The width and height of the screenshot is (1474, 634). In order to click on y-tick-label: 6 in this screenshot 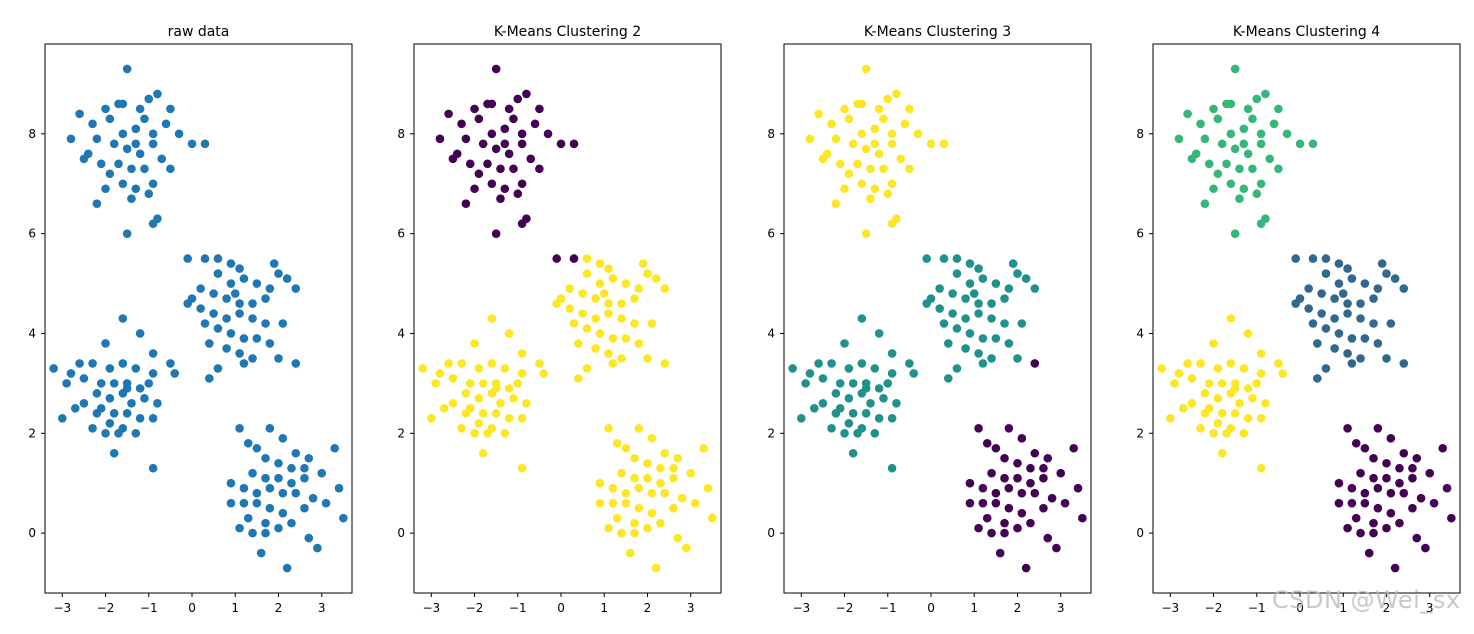, I will do `click(1140, 234)`.